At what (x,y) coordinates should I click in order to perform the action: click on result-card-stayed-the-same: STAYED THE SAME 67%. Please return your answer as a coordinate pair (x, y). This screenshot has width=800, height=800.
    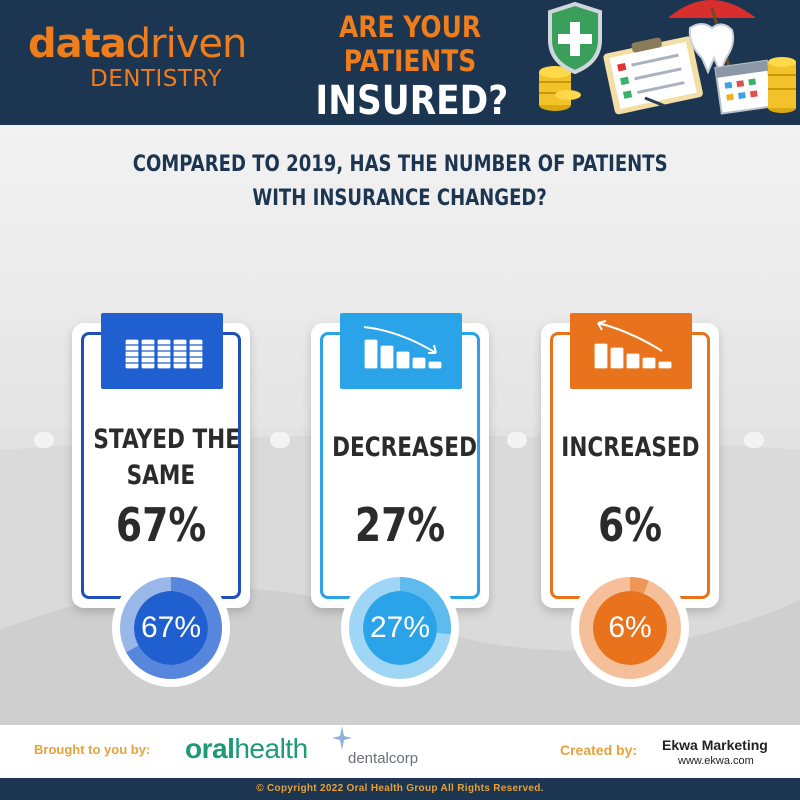
    Looking at the image, I should click on (161, 460).